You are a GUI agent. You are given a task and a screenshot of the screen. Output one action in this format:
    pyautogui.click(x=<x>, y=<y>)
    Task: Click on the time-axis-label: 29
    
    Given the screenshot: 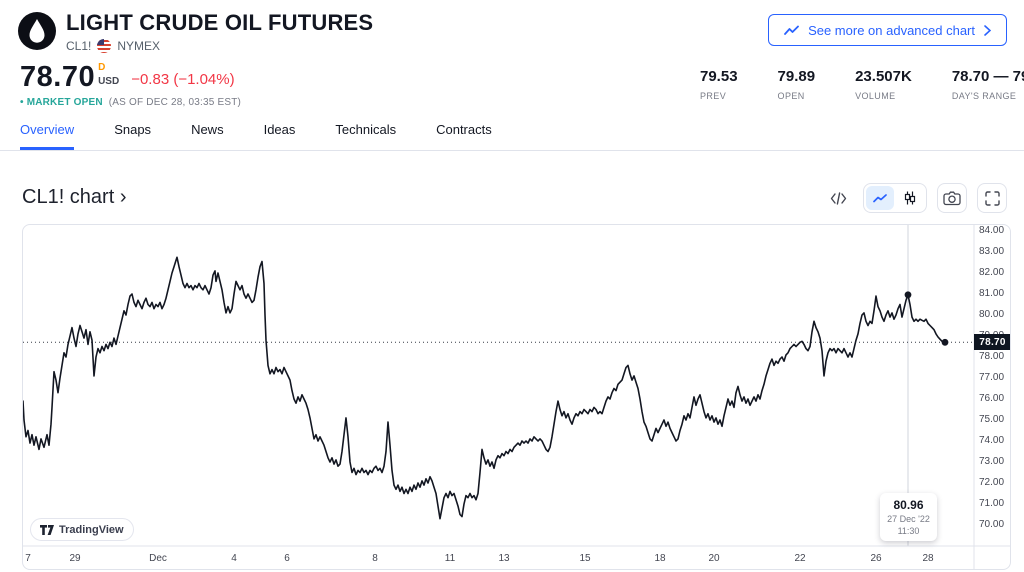 What is the action you would take?
    pyautogui.click(x=75, y=558)
    